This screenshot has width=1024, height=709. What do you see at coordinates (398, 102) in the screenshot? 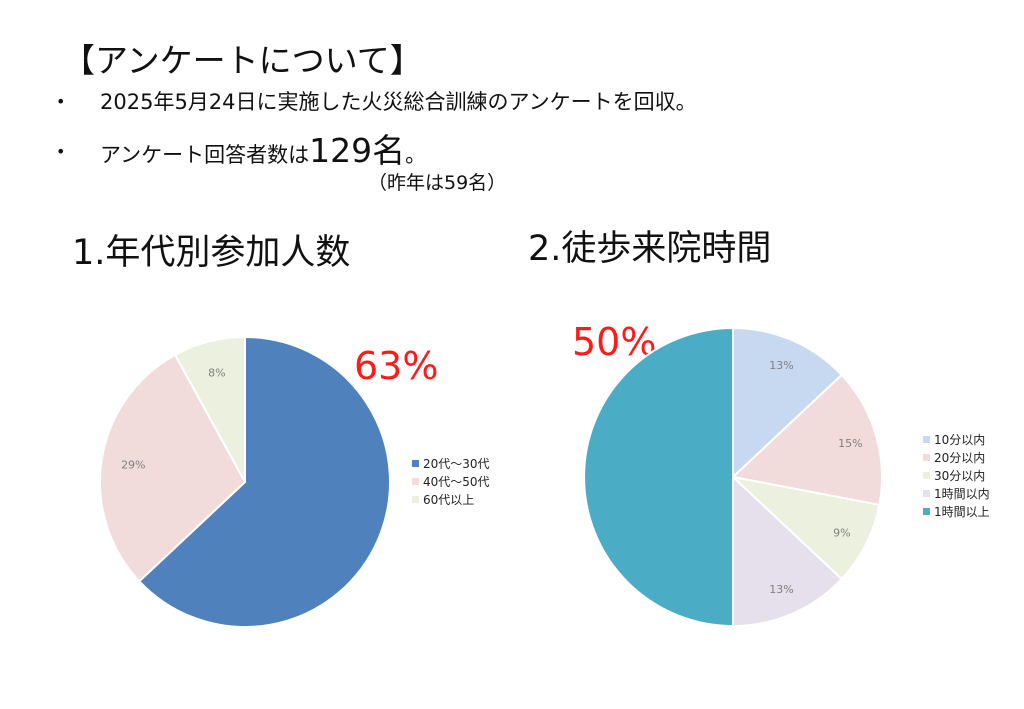
I see `bullet-text-survey: 2025年5月24日に実施した火災総合訓練のアンケートを回収。` at bounding box center [398, 102].